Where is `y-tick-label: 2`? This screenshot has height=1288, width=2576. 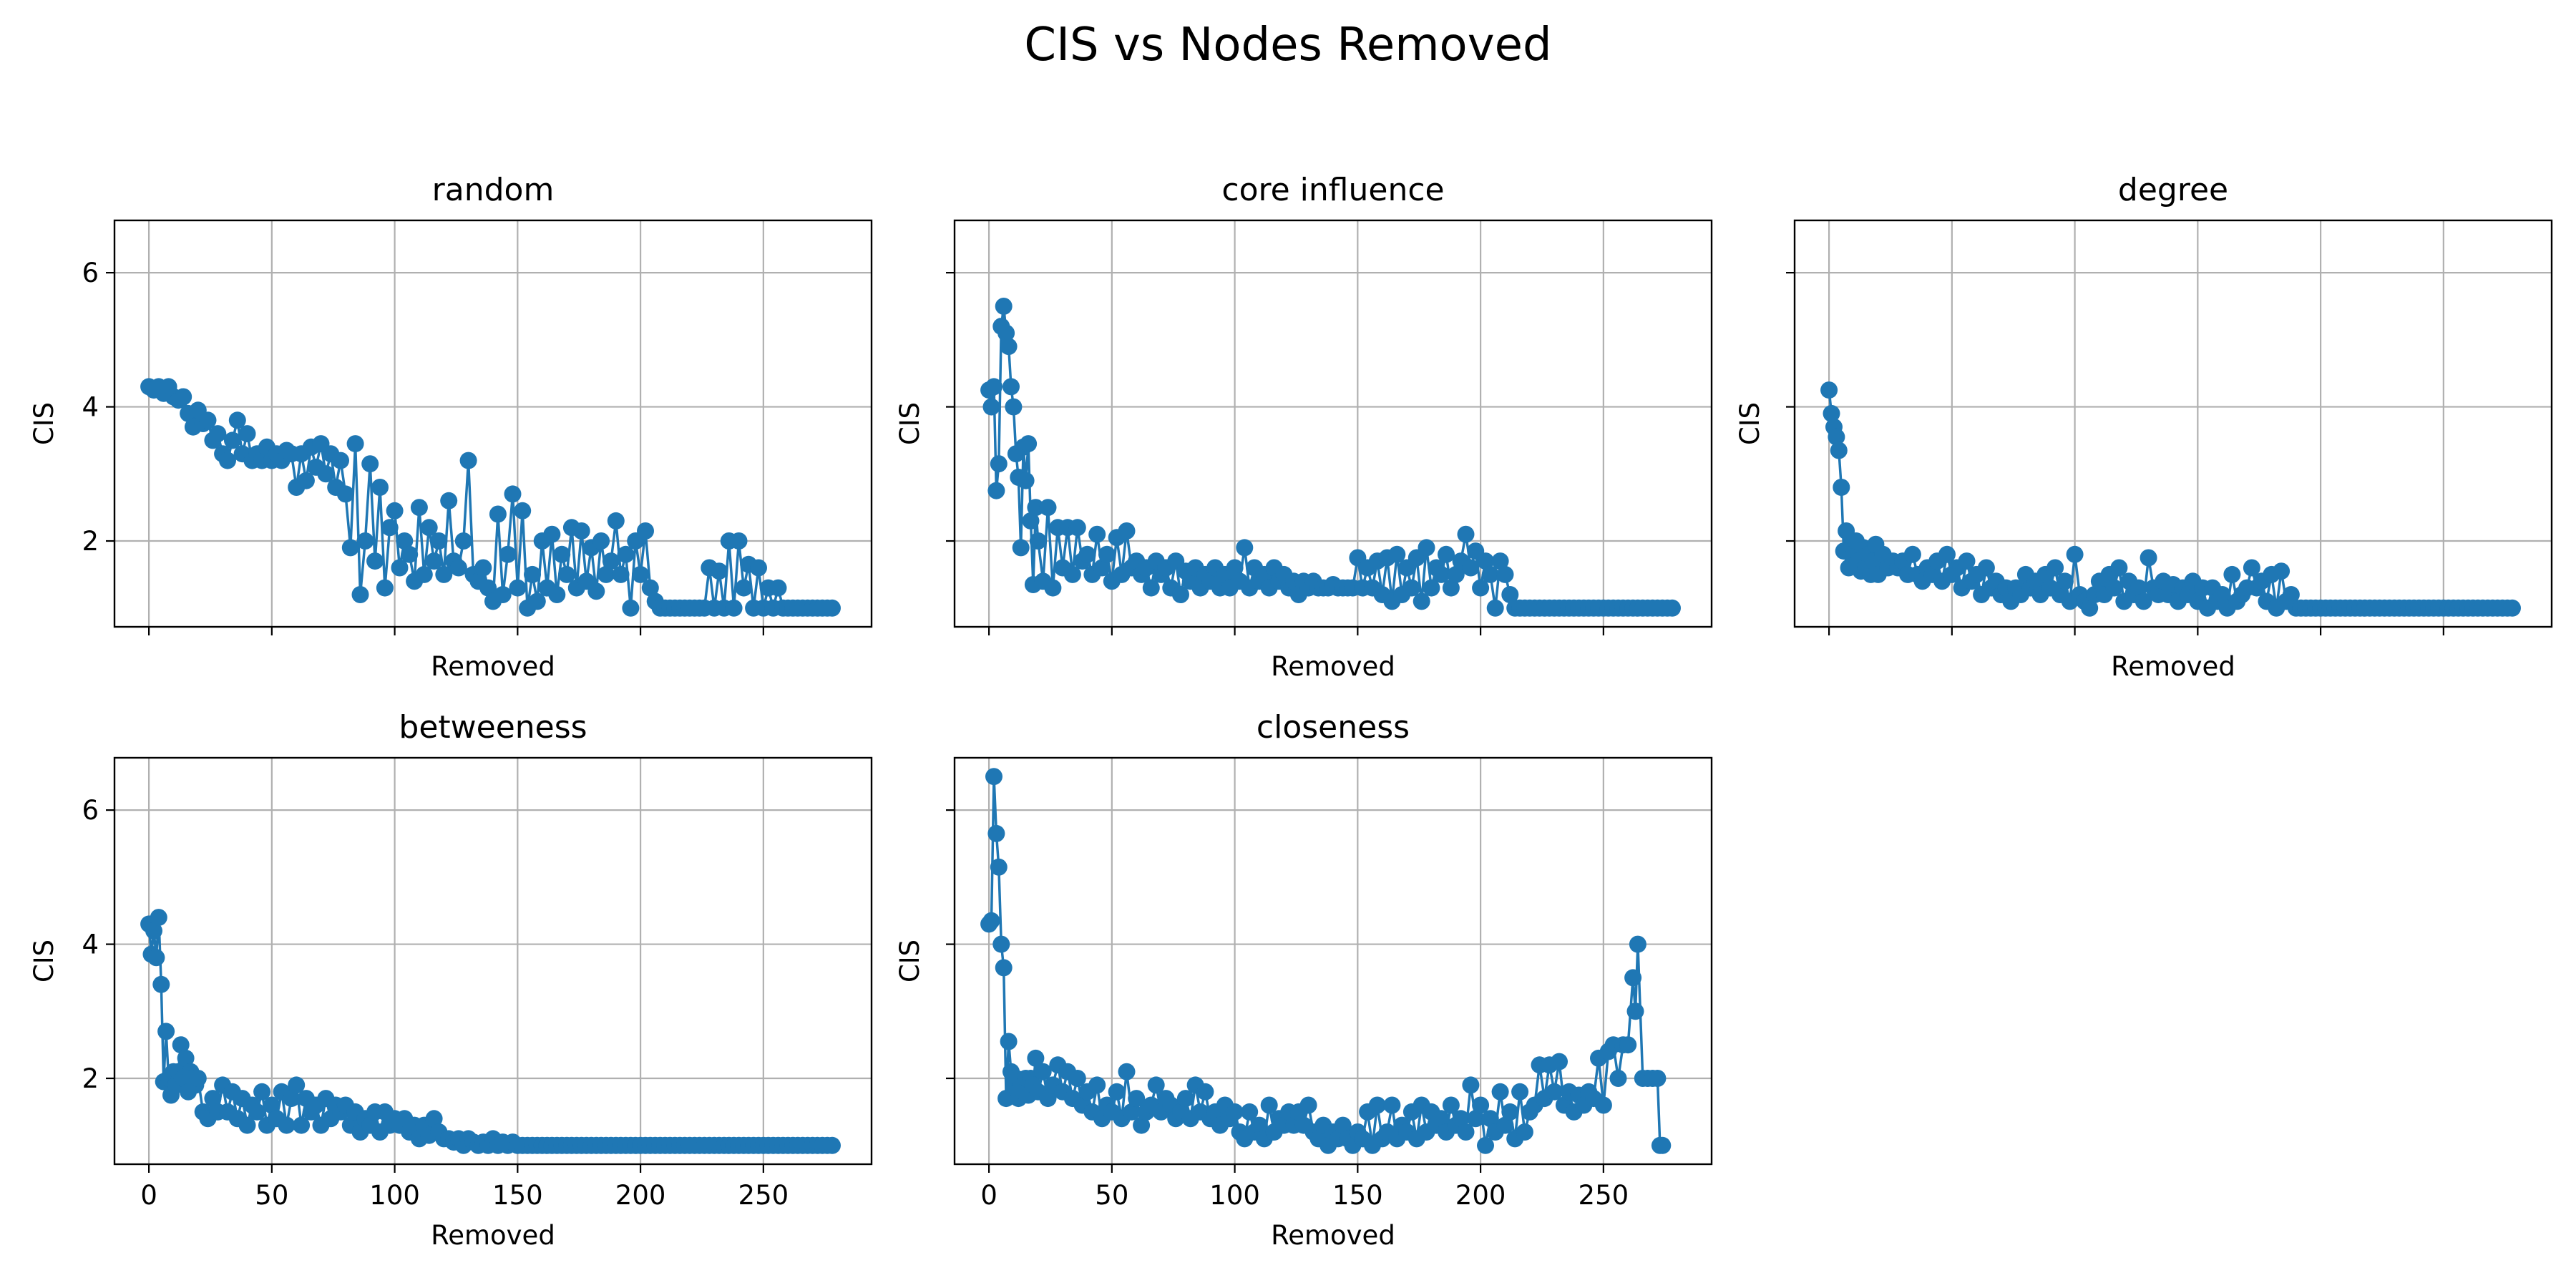
y-tick-label: 2 is located at coordinates (90, 541).